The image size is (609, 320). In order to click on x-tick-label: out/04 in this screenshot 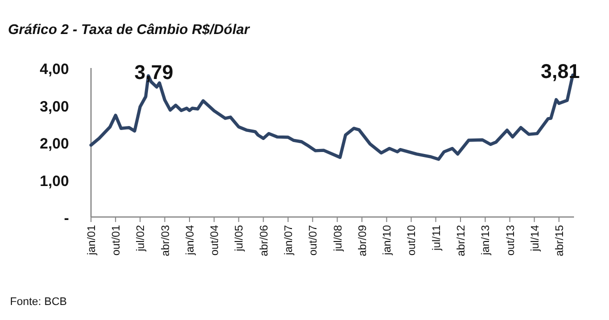, I will do `click(215, 240)`.